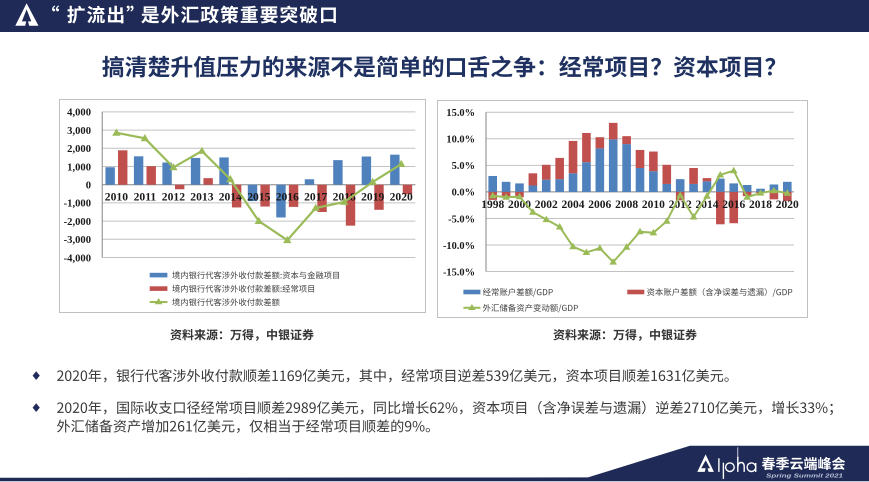 The image size is (869, 482). I want to click on svg-text: -2,000, so click(77, 222).